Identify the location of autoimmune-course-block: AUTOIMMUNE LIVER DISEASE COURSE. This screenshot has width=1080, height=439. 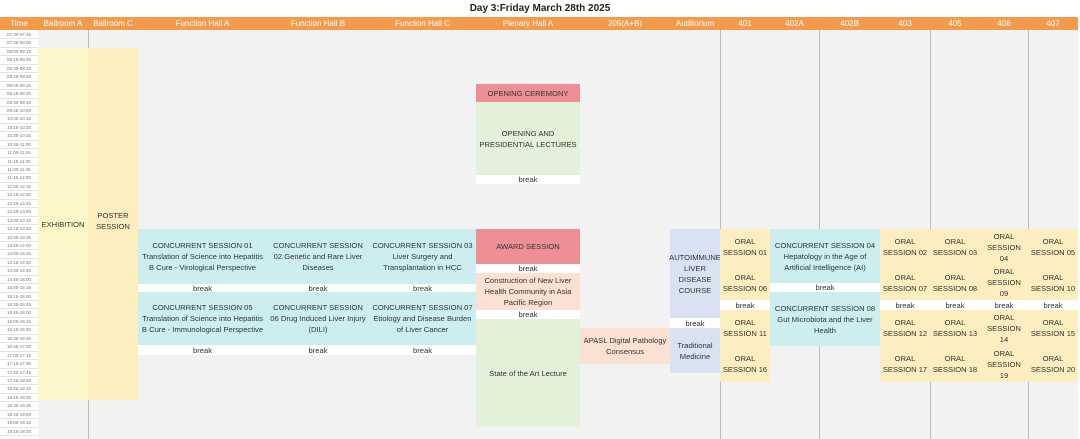
(695, 273).